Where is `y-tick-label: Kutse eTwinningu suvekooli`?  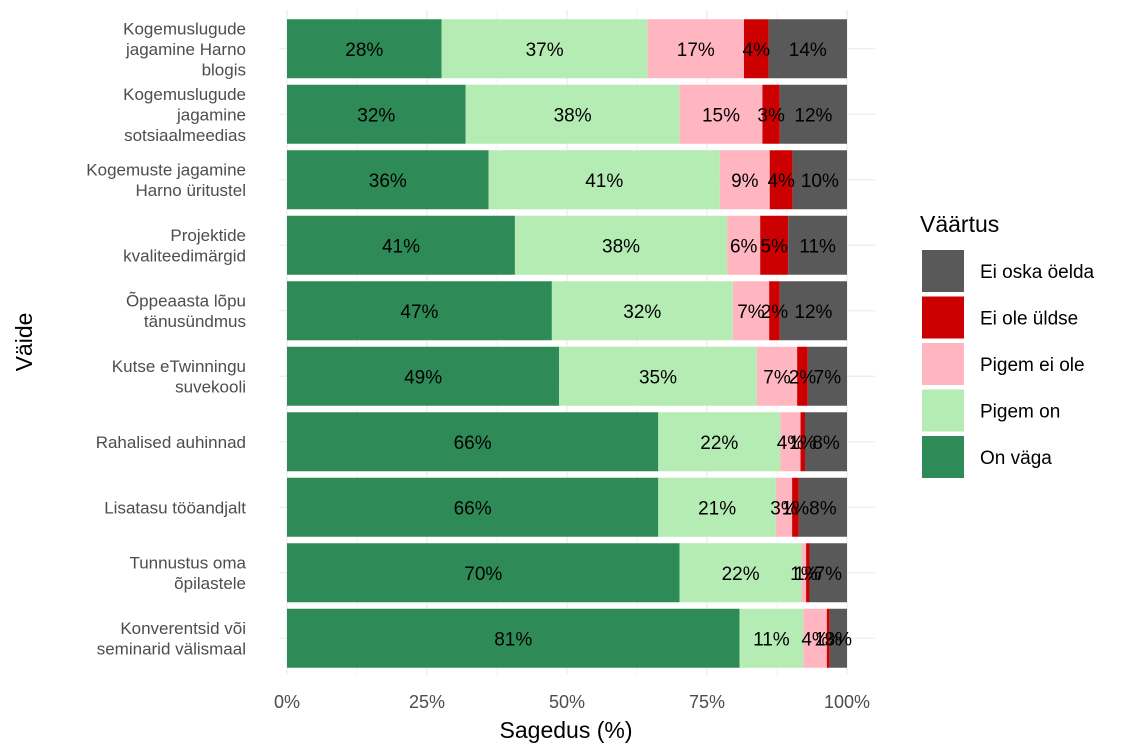
y-tick-label: Kutse eTwinningu suvekooli is located at coordinates (179, 377).